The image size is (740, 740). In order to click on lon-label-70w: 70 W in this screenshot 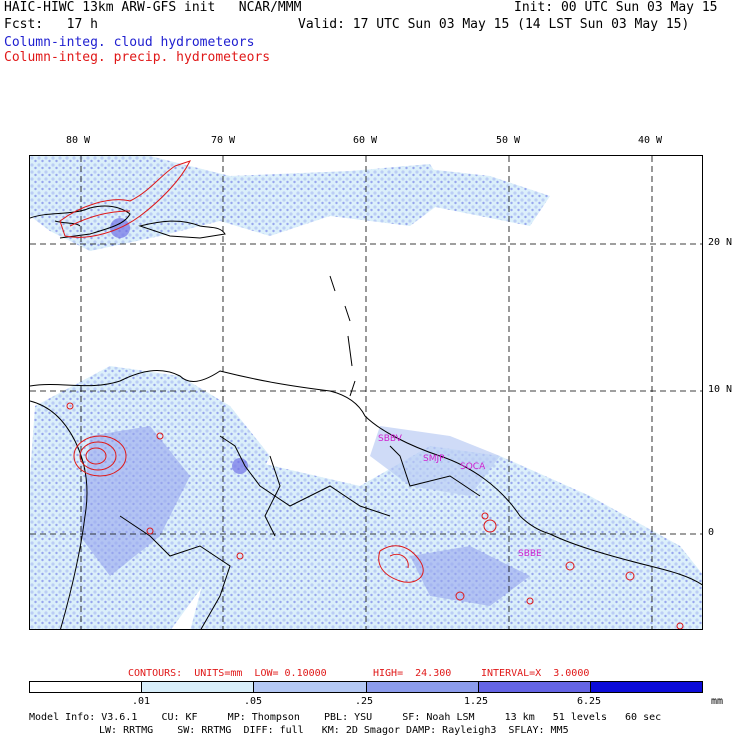, I will do `click(223, 140)`.